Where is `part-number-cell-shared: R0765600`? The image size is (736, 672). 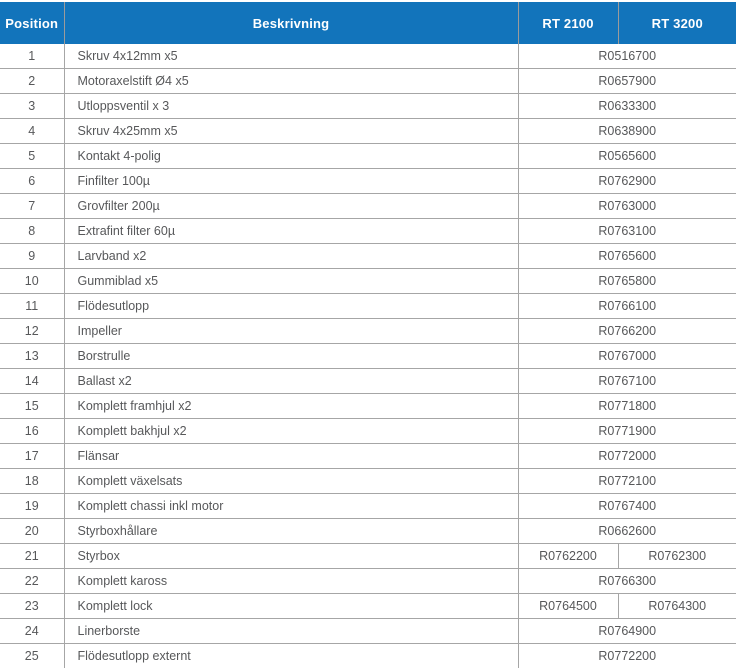
part-number-cell-shared: R0765600 is located at coordinates (626, 256).